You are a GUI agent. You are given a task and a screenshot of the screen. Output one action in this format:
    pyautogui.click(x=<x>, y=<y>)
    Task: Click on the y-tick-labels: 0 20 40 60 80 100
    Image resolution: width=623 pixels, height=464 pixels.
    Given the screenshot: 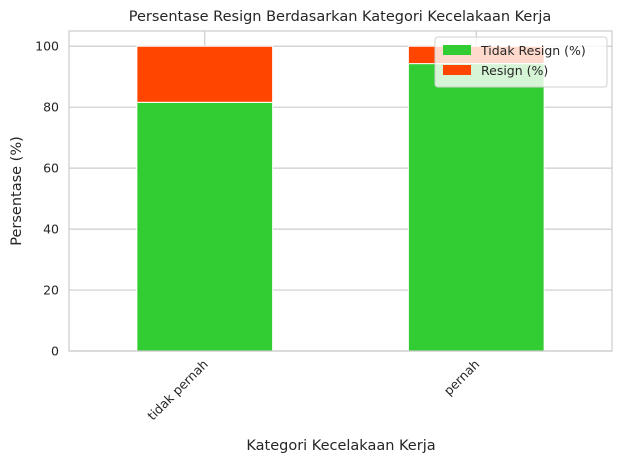 What is the action you would take?
    pyautogui.click(x=47, y=199)
    